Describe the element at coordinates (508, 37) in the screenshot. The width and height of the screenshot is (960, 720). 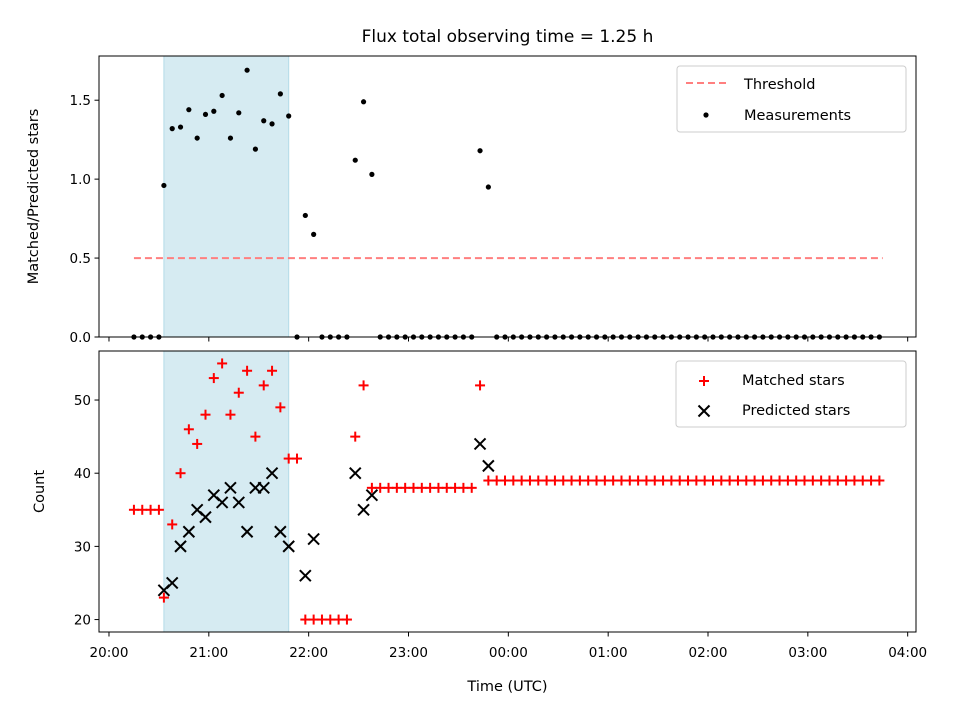
I see `chart-title: Flux total observing time = 1.25 h` at that location.